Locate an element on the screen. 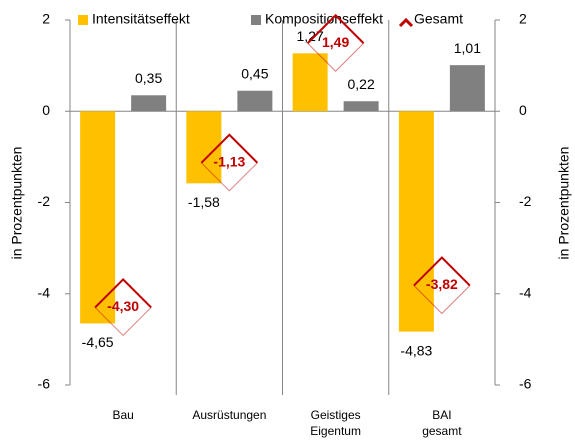 The width and height of the screenshot is (575, 443). value-label: 1,27 is located at coordinates (310, 36).